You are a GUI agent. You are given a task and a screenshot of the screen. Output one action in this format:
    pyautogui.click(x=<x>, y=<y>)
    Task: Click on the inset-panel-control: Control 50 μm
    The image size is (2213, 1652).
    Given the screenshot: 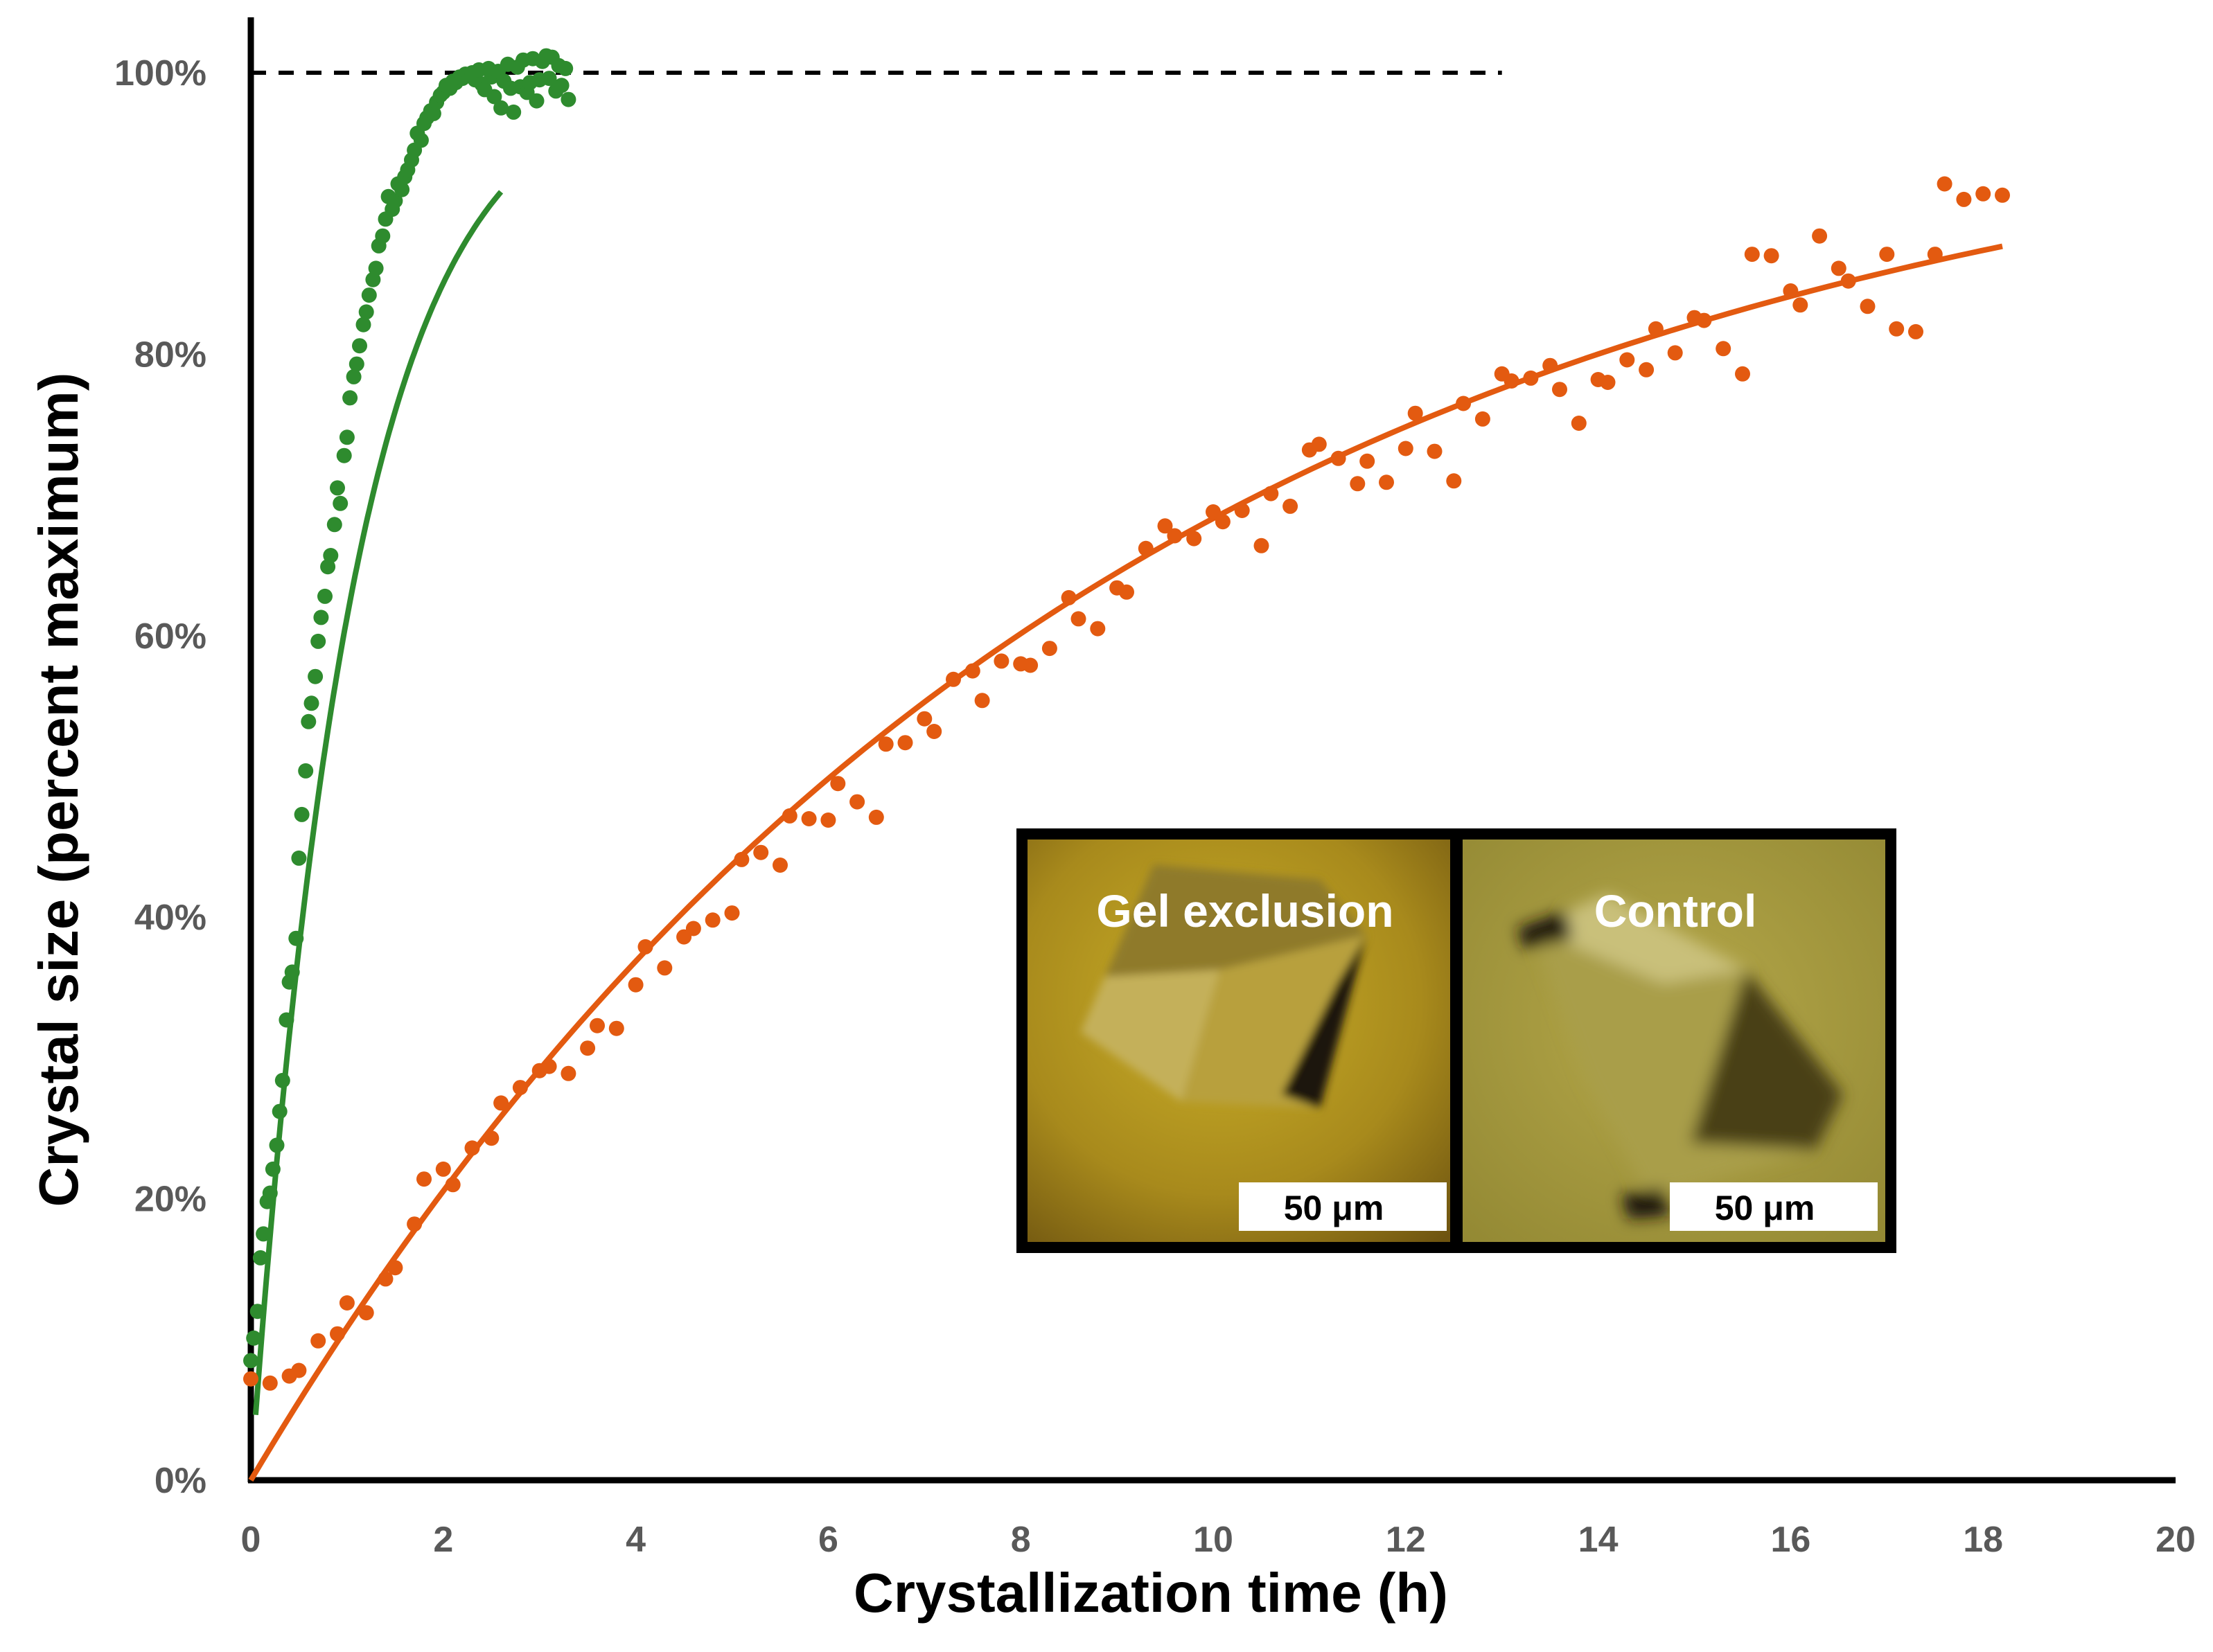 What is the action you would take?
    pyautogui.click(x=1674, y=1041)
    